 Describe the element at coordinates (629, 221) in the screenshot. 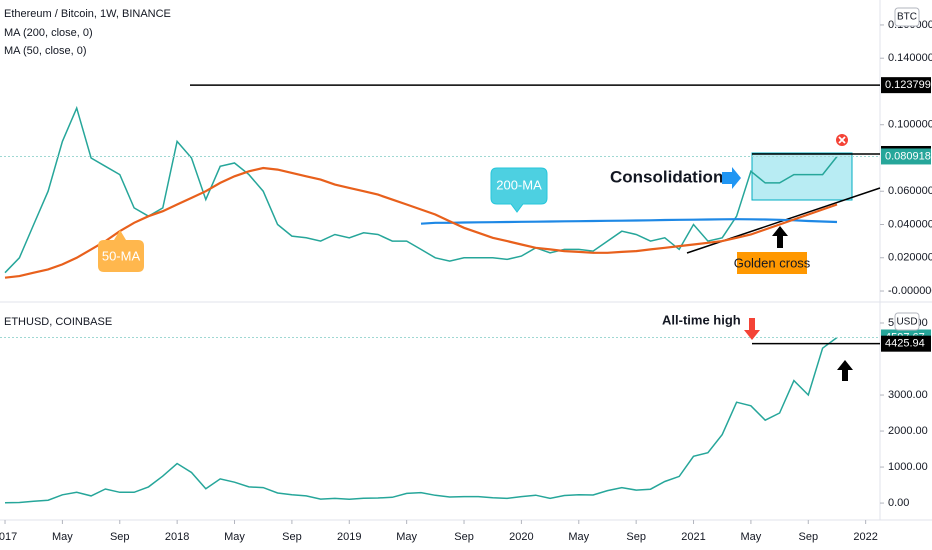

I see `series-line` at that location.